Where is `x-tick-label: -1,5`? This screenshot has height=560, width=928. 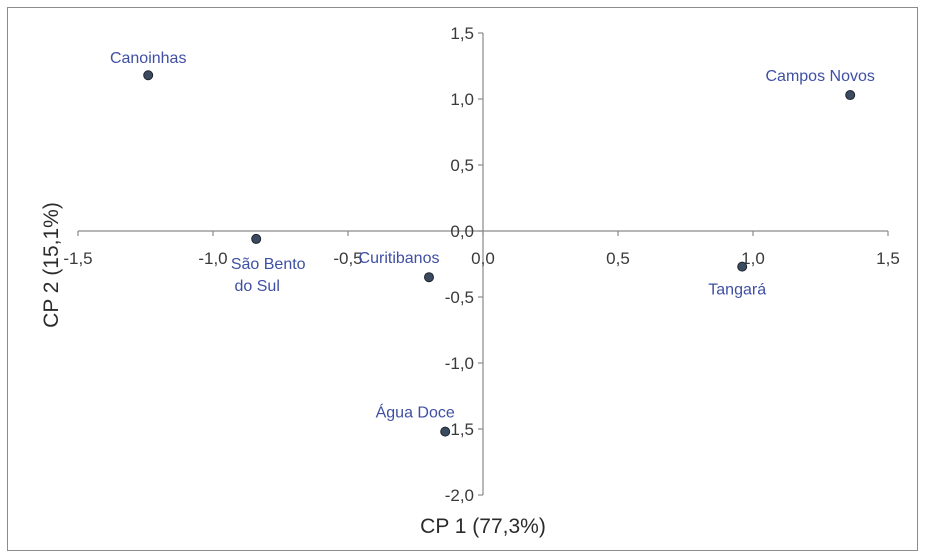 x-tick-label: -1,5 is located at coordinates (77, 258).